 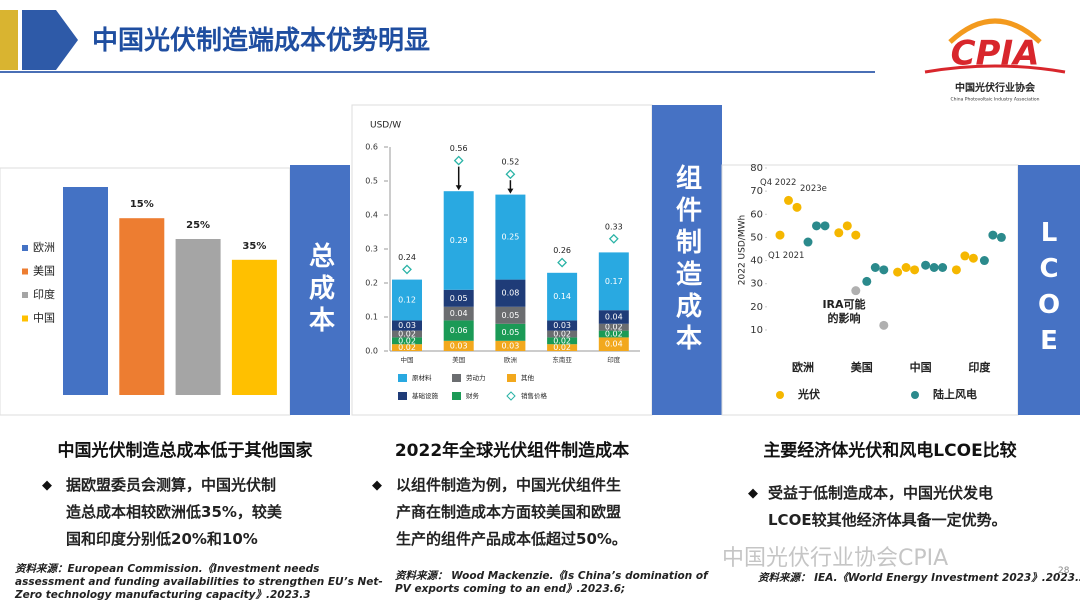 I want to click on segment-label: 0.12, so click(x=407, y=300).